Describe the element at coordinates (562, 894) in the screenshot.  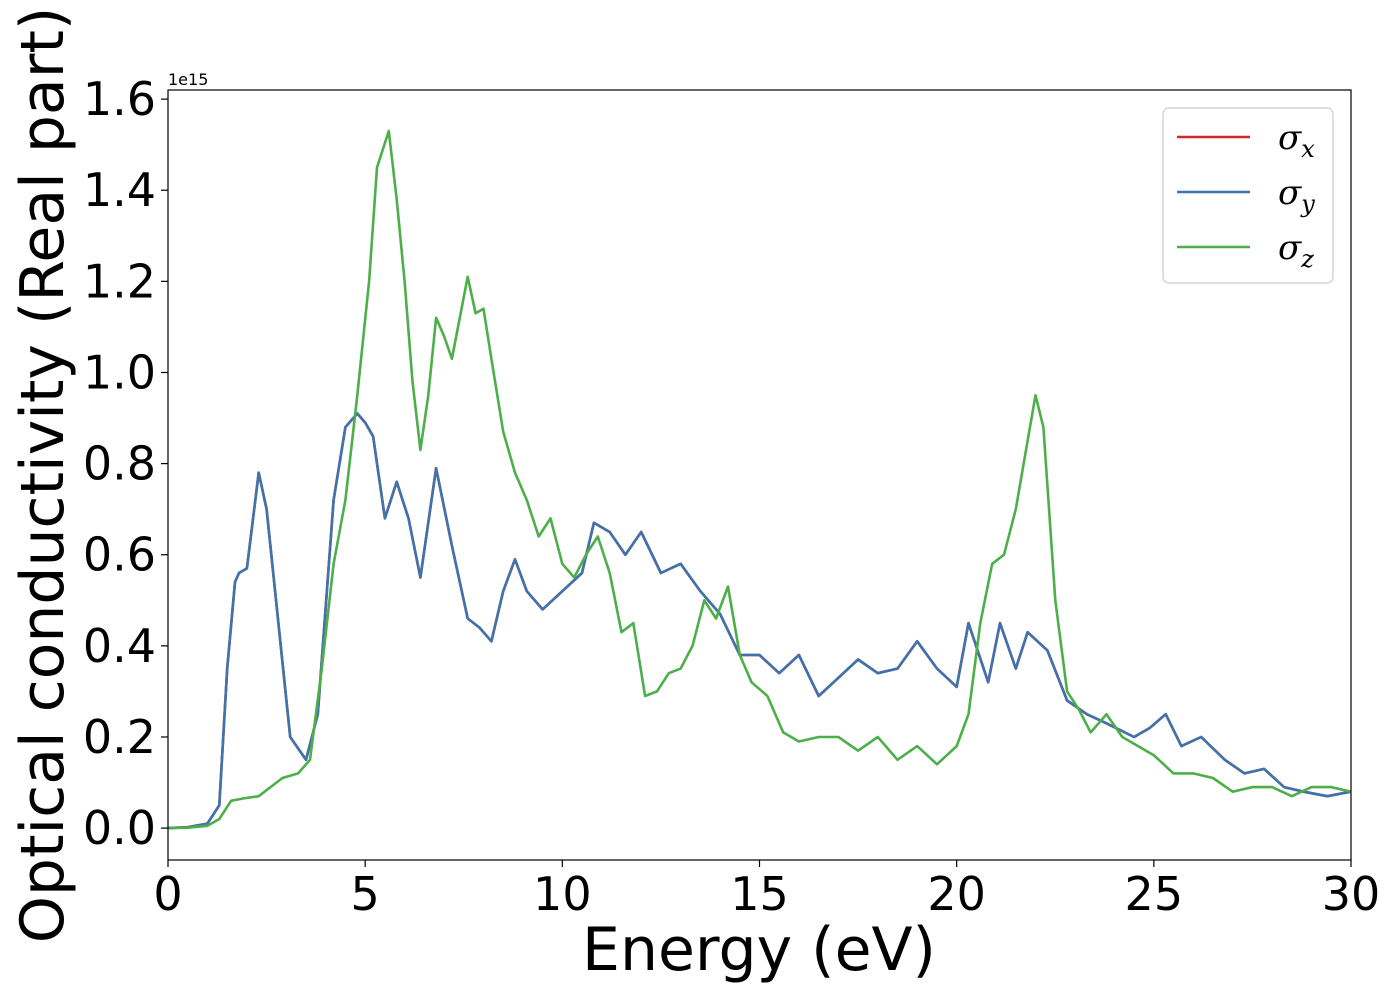
I see `x-tick-label: 10` at that location.